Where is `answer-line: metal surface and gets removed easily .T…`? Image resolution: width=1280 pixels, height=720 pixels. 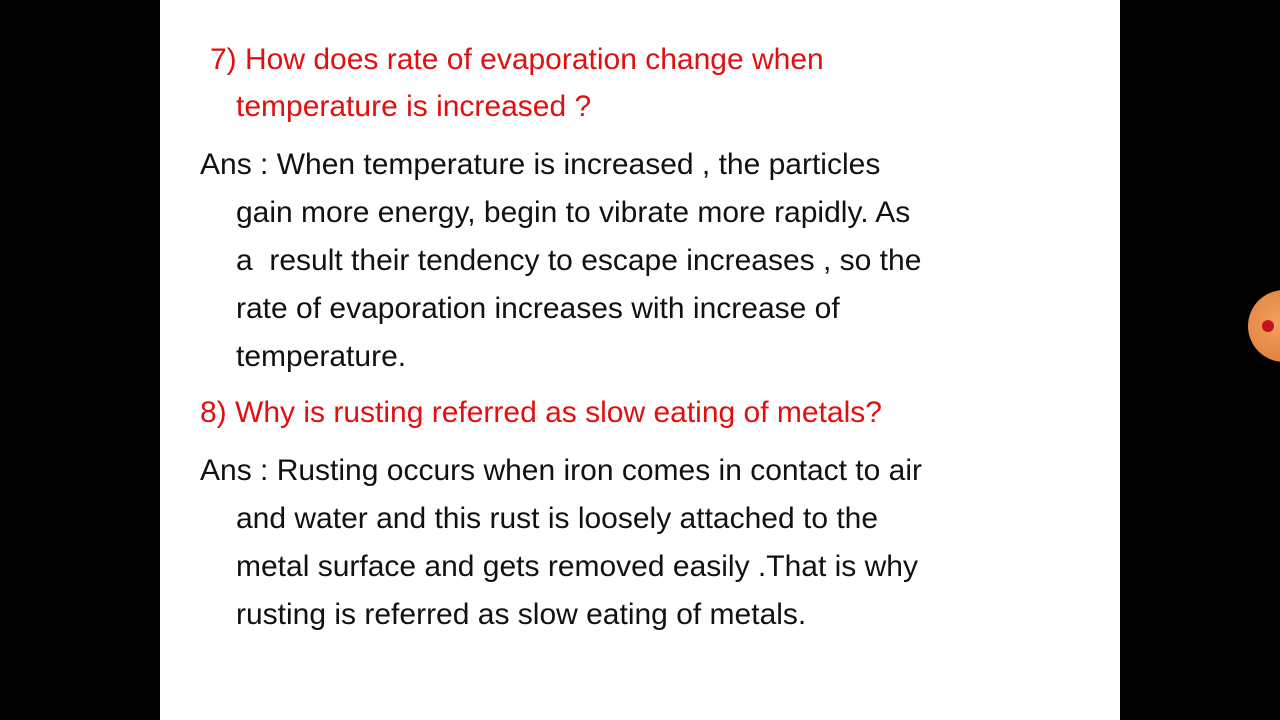 answer-line: metal surface and gets removed easily .T… is located at coordinates (577, 566).